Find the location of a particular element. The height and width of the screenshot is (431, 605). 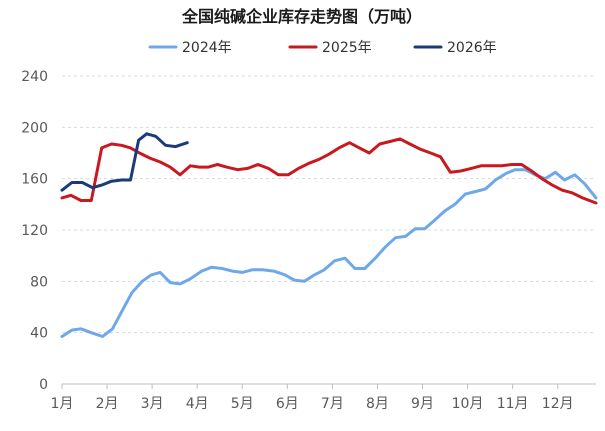

x-tick-label: 11月 is located at coordinates (513, 404).